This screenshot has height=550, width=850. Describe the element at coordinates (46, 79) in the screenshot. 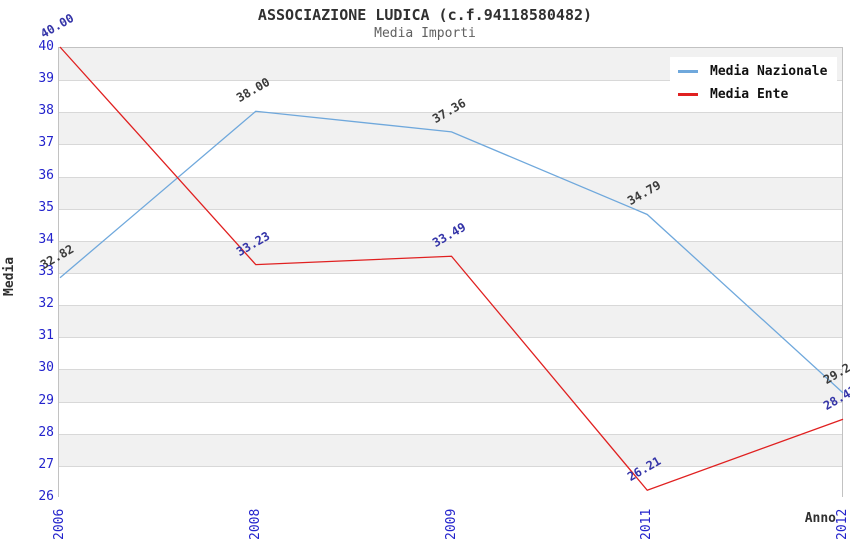

I see `y-tick-label: 39` at that location.